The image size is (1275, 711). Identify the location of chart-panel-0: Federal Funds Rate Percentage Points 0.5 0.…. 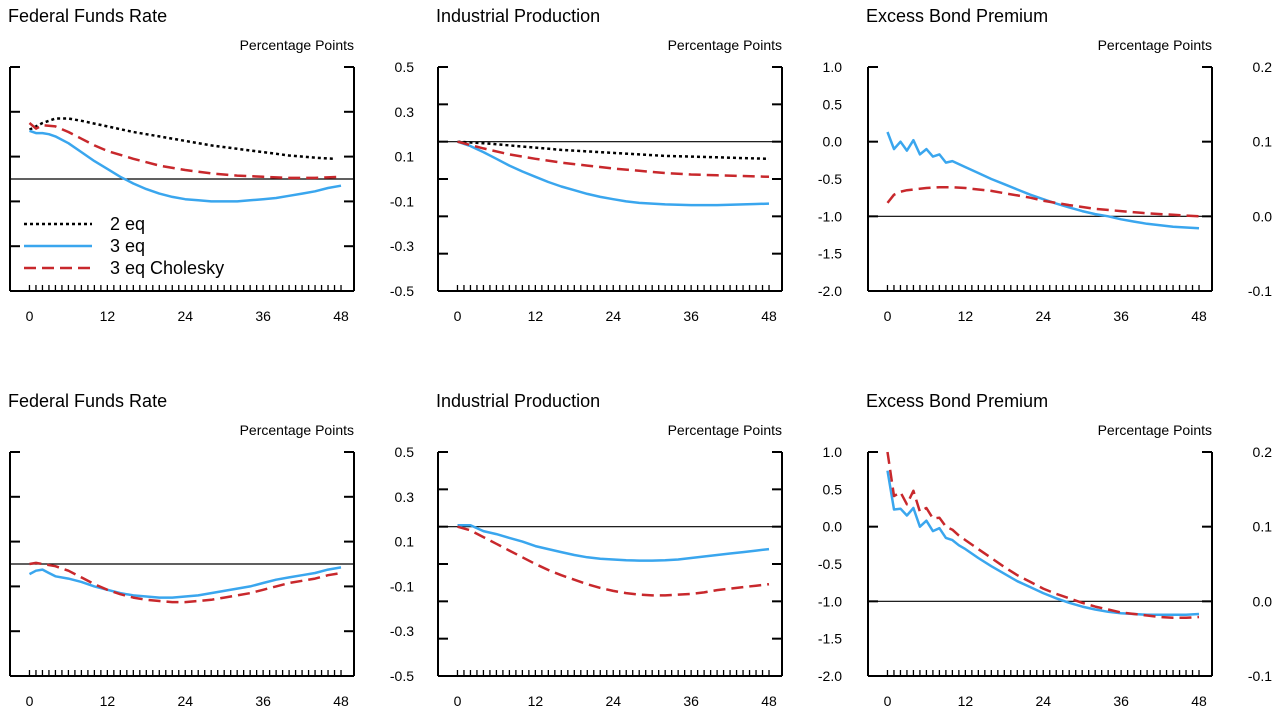
(211, 165).